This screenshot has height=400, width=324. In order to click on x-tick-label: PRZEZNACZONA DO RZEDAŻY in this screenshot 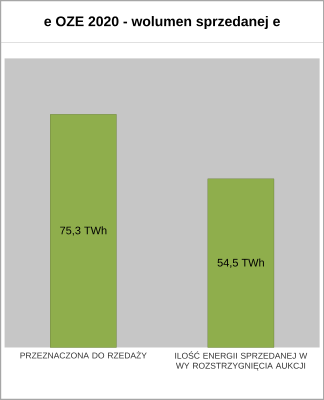, I will do `click(83, 355)`.